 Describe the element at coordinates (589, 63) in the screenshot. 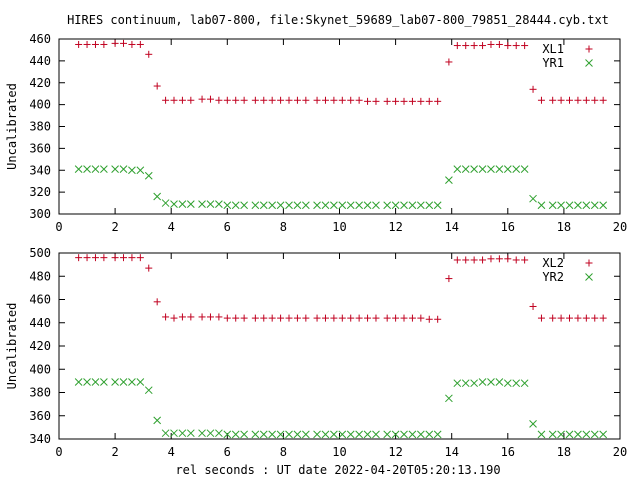

I see `legend-marker-yr1` at that location.